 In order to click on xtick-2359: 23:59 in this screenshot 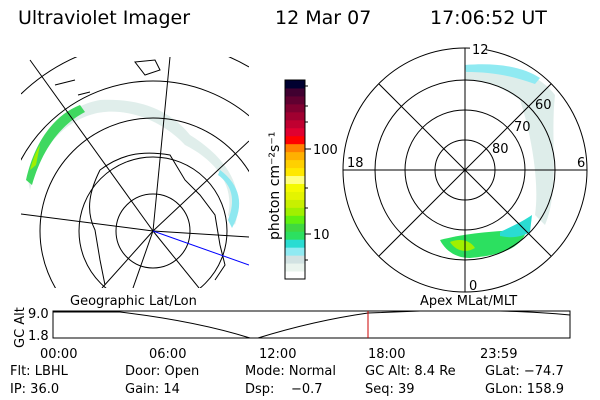, I will do `click(498, 354)`.